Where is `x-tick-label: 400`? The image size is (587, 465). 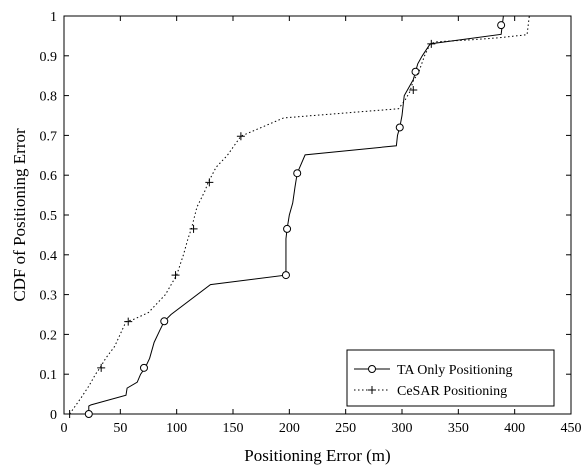 x-tick-label: 400 is located at coordinates (514, 428).